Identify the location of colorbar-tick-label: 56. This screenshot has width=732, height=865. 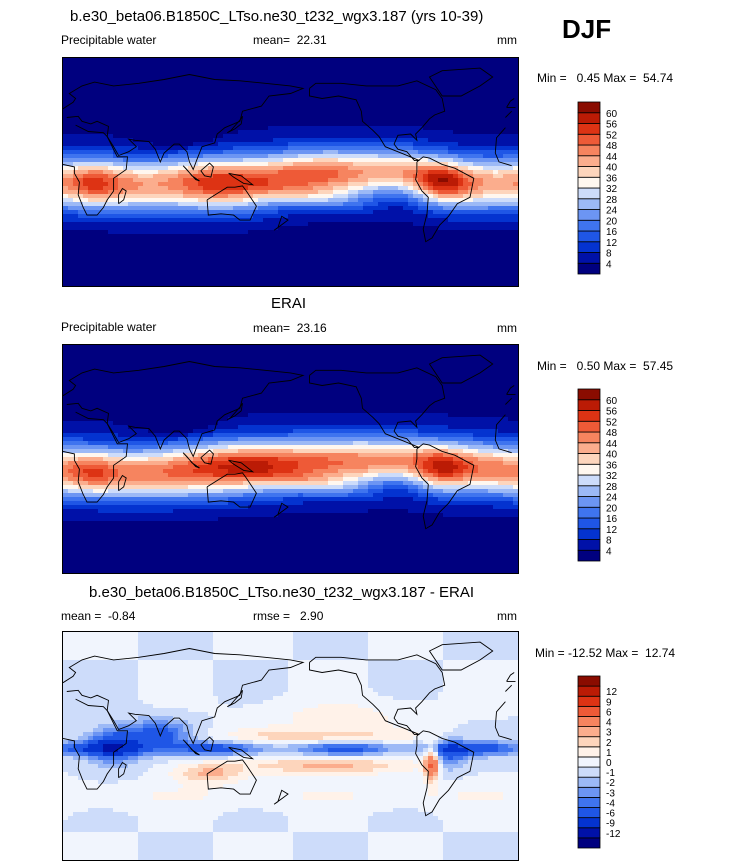
(612, 125).